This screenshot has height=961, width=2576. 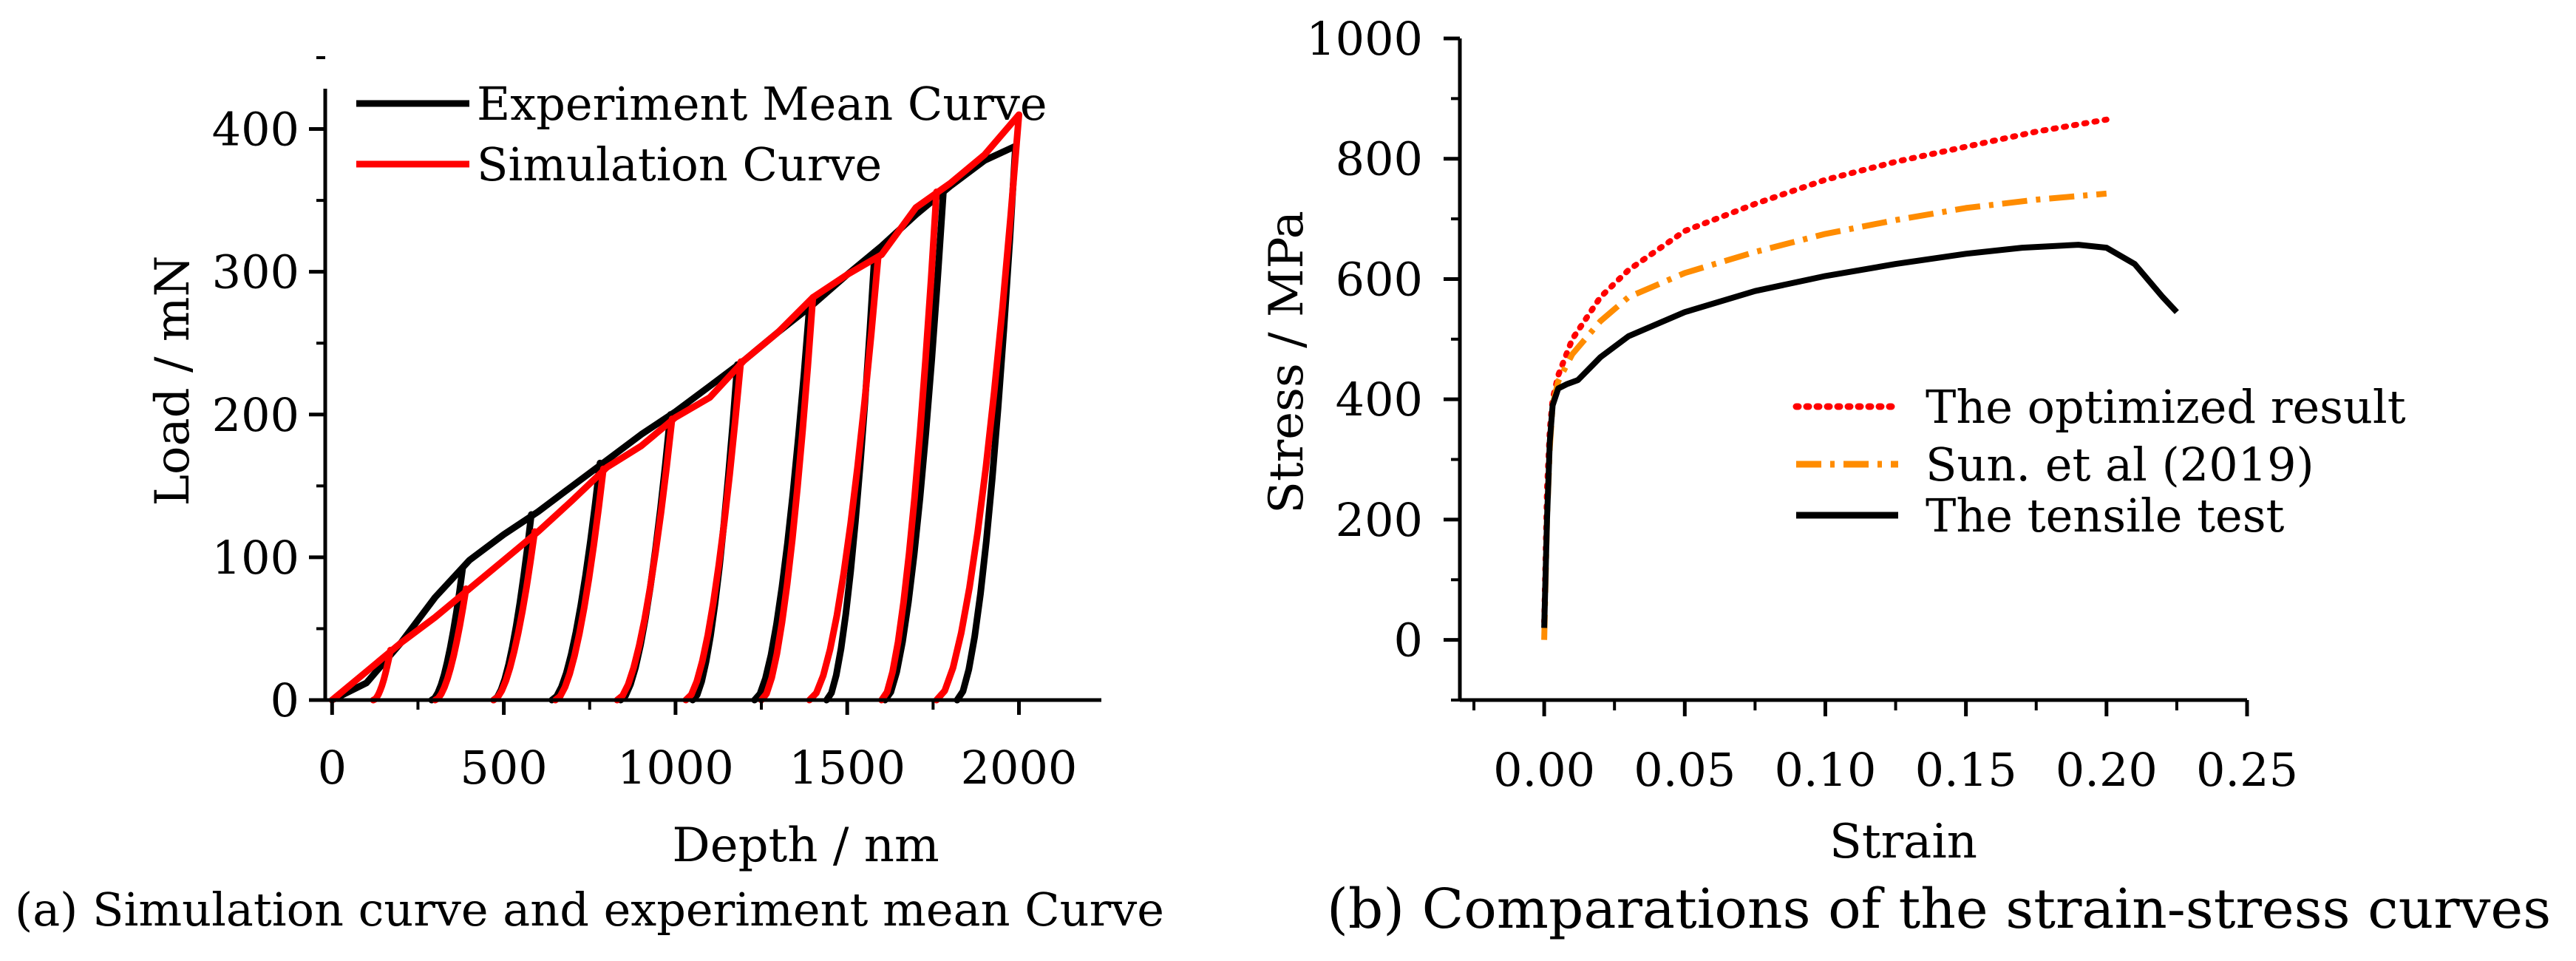 What do you see at coordinates (1903, 842) in the screenshot?
I see `chart-b-x-axis-title: Strain` at bounding box center [1903, 842].